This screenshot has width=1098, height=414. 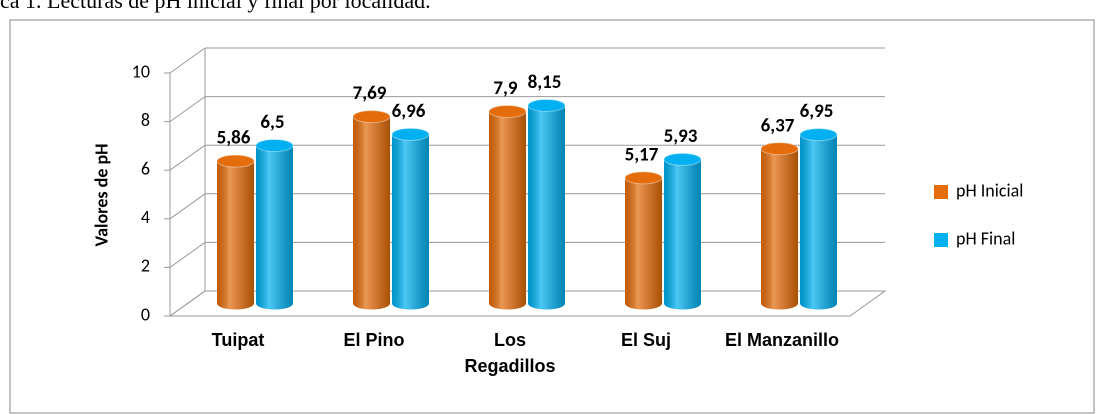 I want to click on y-tick-label: 4, so click(x=145, y=217).